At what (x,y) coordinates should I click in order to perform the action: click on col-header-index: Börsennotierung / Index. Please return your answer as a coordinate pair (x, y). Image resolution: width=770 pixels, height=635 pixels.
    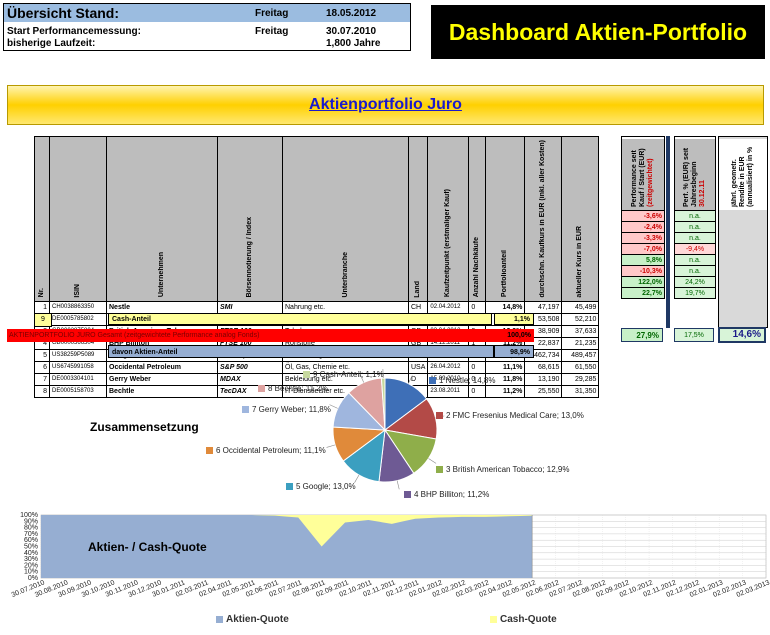
    Looking at the image, I should click on (250, 219).